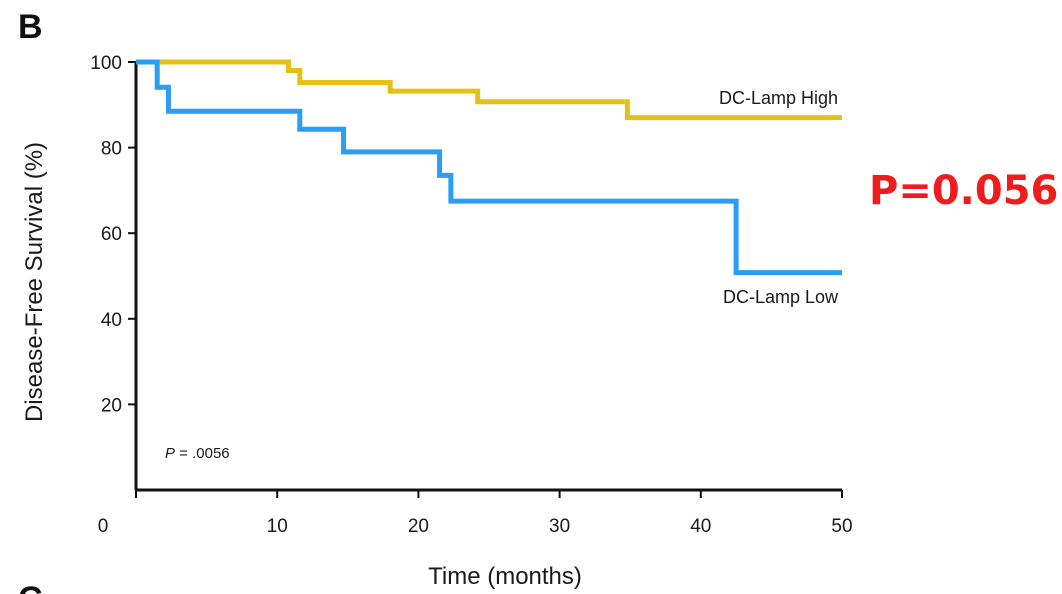 The height and width of the screenshot is (594, 1062). What do you see at coordinates (778, 98) in the screenshot?
I see `series-label-dc-lamp-high: DC-Lamp High` at bounding box center [778, 98].